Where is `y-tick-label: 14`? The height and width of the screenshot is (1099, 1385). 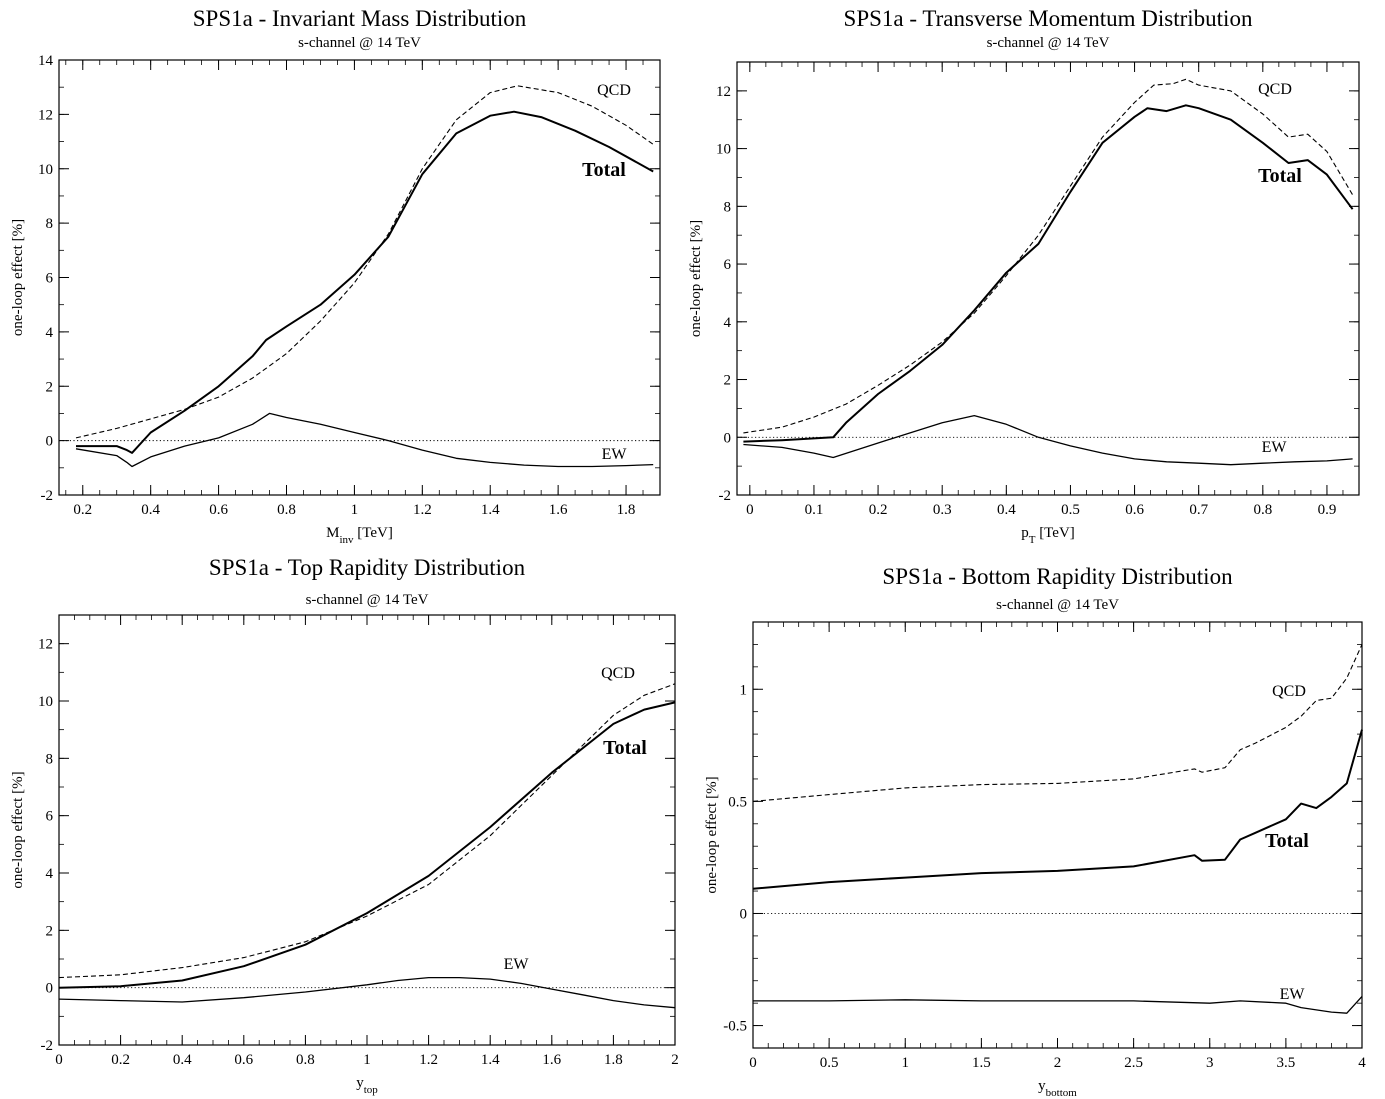 y-tick-label: 14 is located at coordinates (46, 61).